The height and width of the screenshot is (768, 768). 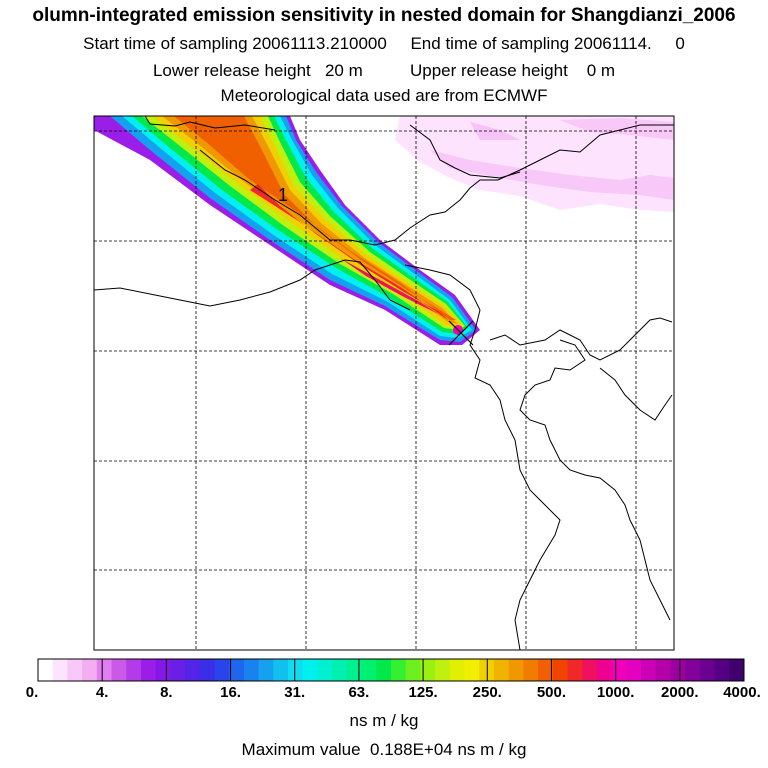 I want to click on emission-plume, so click(x=287, y=230).